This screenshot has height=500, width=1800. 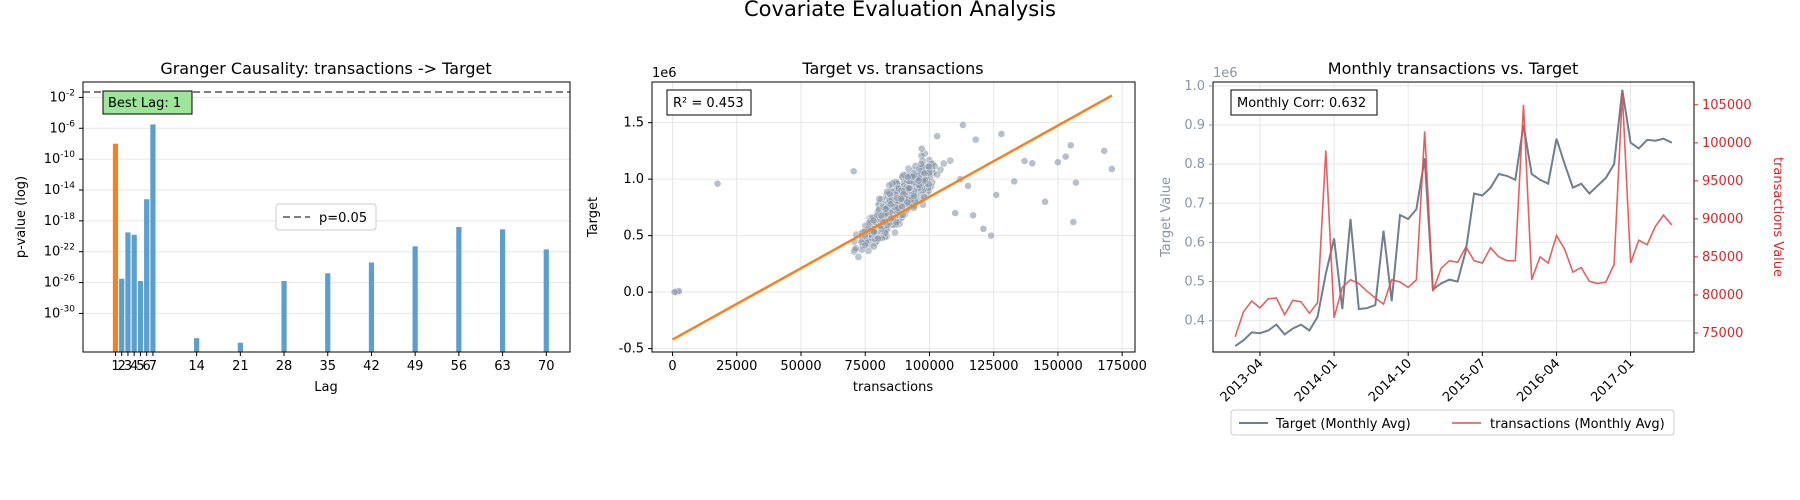 What do you see at coordinates (1722, 181) in the screenshot?
I see `monthly-right-y-tick-label: 95000` at bounding box center [1722, 181].